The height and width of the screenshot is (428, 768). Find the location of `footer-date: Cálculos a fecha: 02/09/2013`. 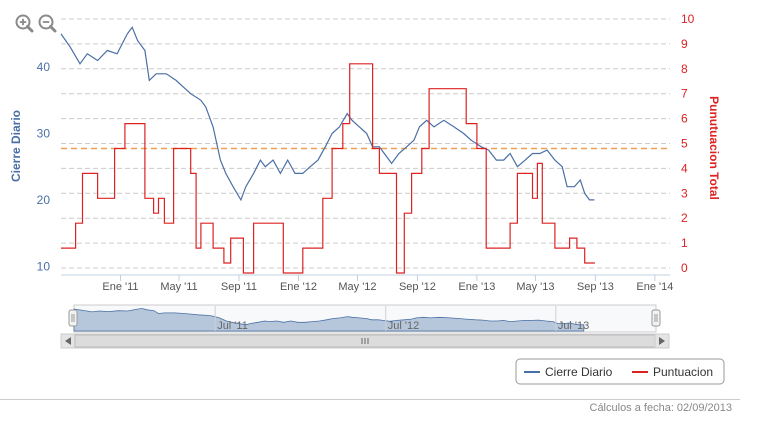

footer-date: Cálculos a fecha: 02/09/2013 is located at coordinates (661, 408).